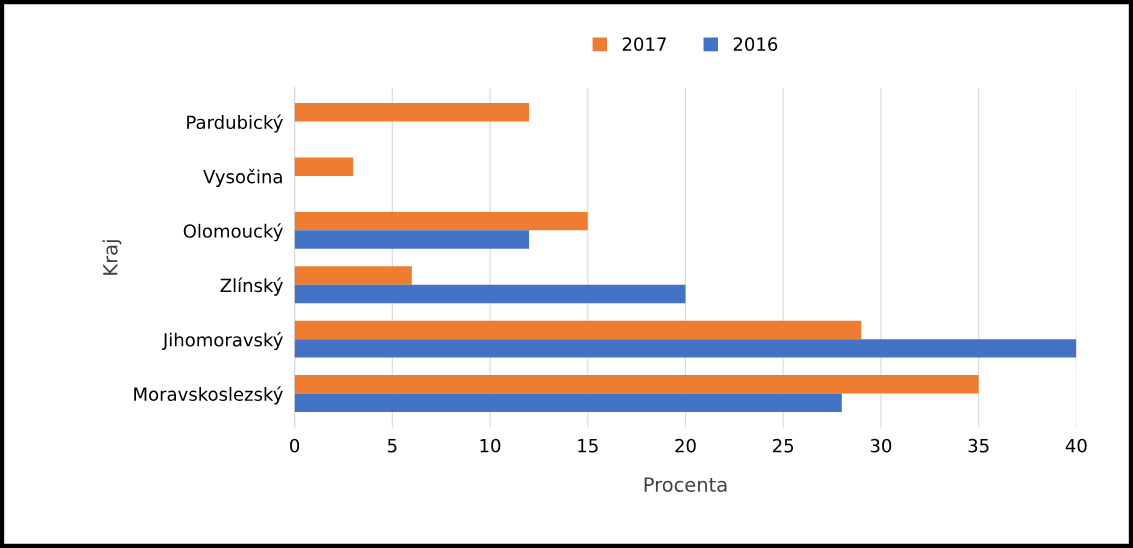 This screenshot has height=548, width=1133. What do you see at coordinates (242, 177) in the screenshot?
I see `y-tick-label: Vysočina` at bounding box center [242, 177].